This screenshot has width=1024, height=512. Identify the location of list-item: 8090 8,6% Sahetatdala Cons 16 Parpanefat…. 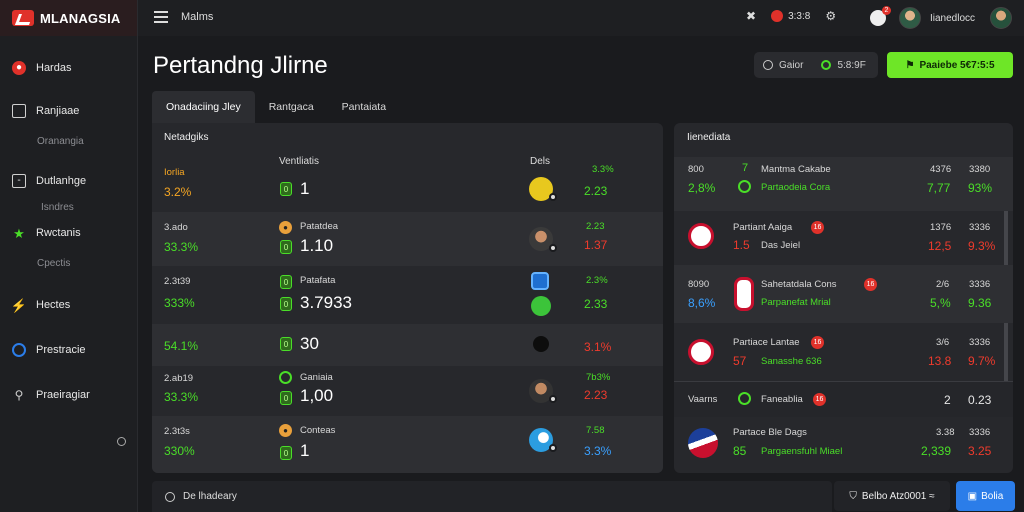
(843, 294).